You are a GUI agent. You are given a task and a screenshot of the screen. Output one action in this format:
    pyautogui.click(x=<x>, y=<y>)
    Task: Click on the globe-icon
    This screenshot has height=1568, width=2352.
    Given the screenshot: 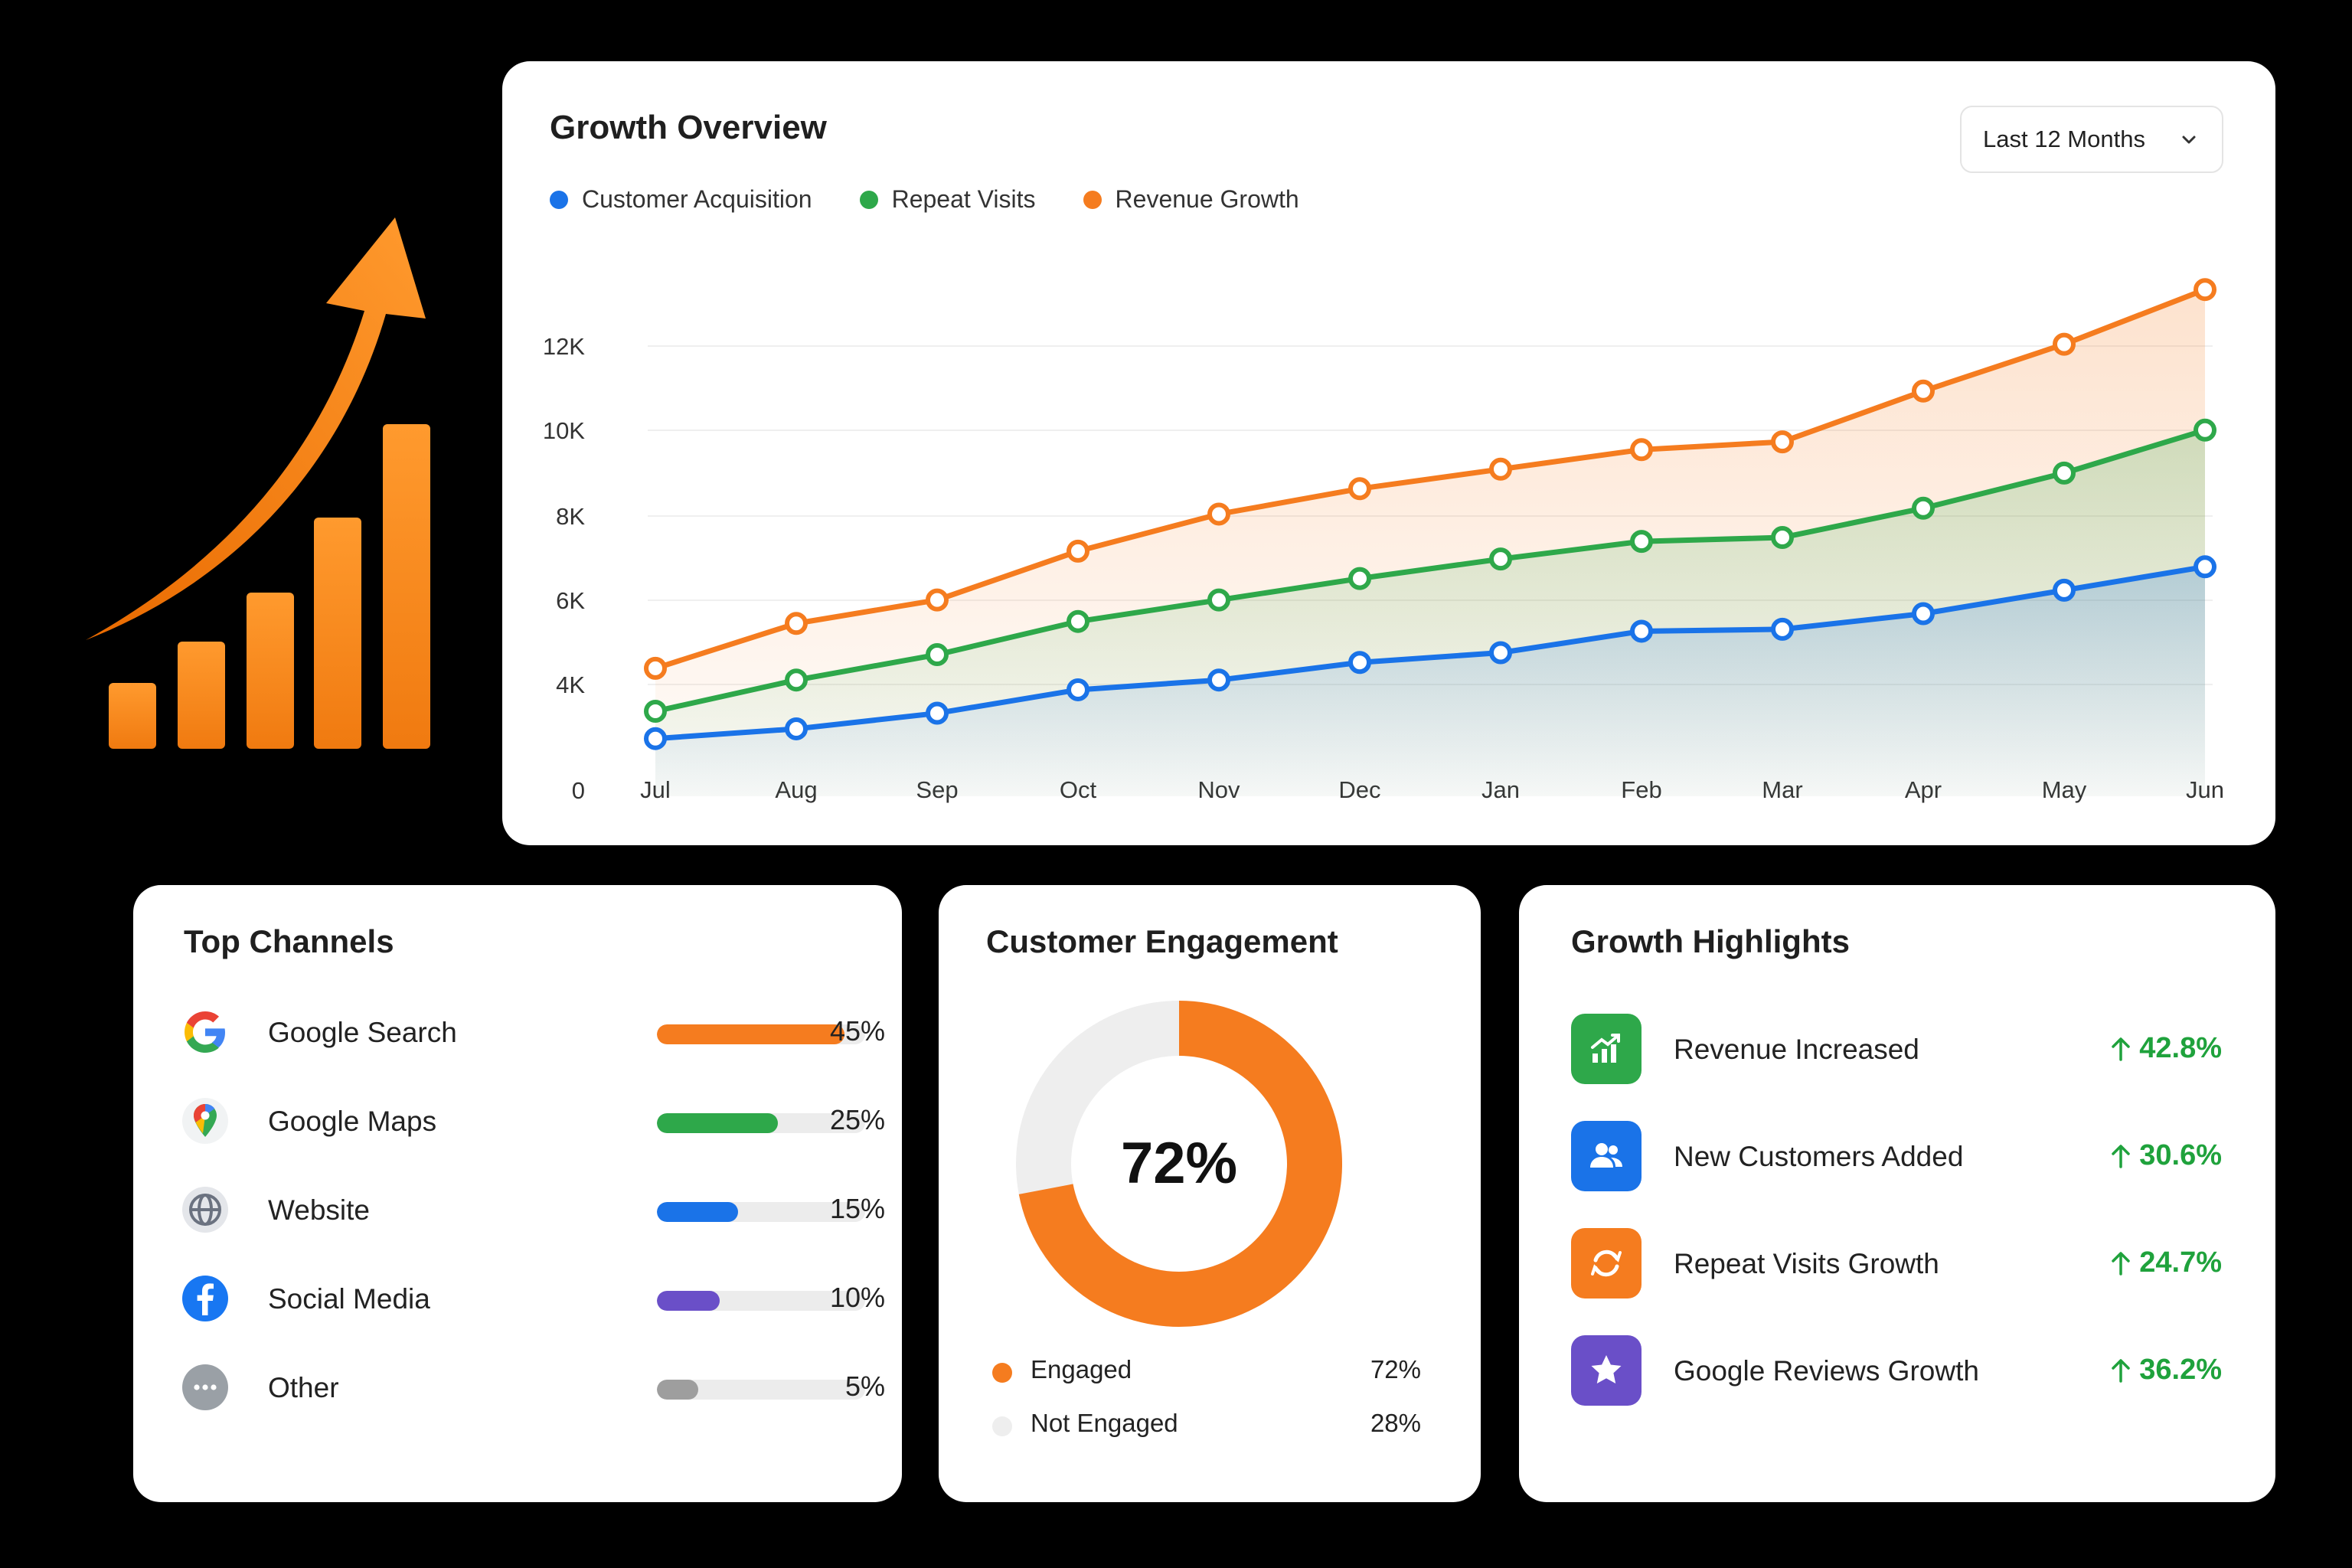 What is the action you would take?
    pyautogui.click(x=205, y=1210)
    